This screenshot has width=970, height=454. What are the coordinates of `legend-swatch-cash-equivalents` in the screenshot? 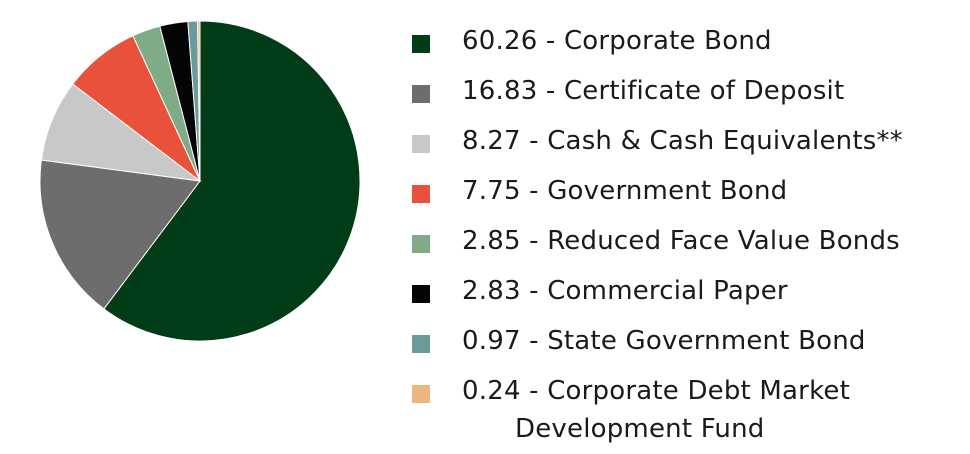 It's located at (421, 144).